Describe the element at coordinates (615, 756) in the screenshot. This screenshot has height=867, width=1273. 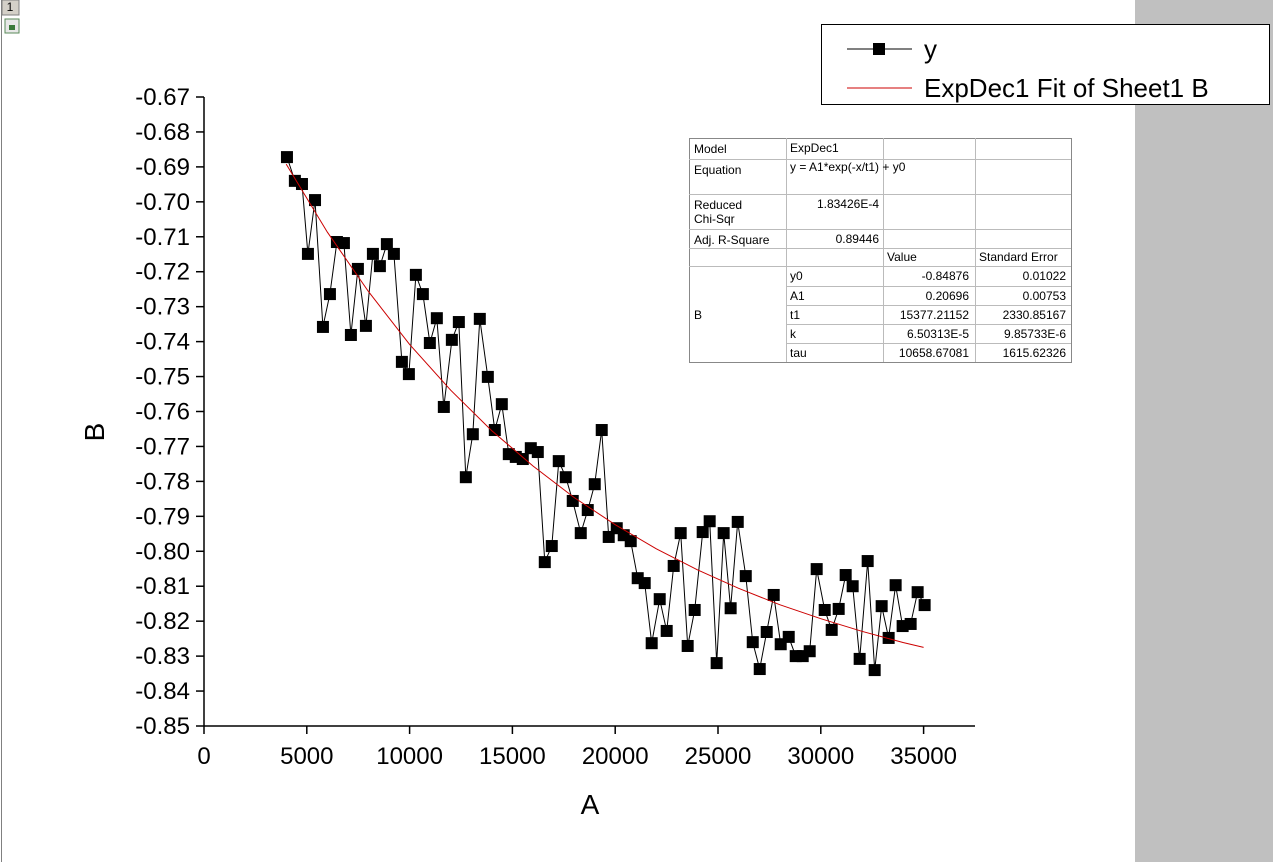
I see `x-tick-label: 20000` at that location.